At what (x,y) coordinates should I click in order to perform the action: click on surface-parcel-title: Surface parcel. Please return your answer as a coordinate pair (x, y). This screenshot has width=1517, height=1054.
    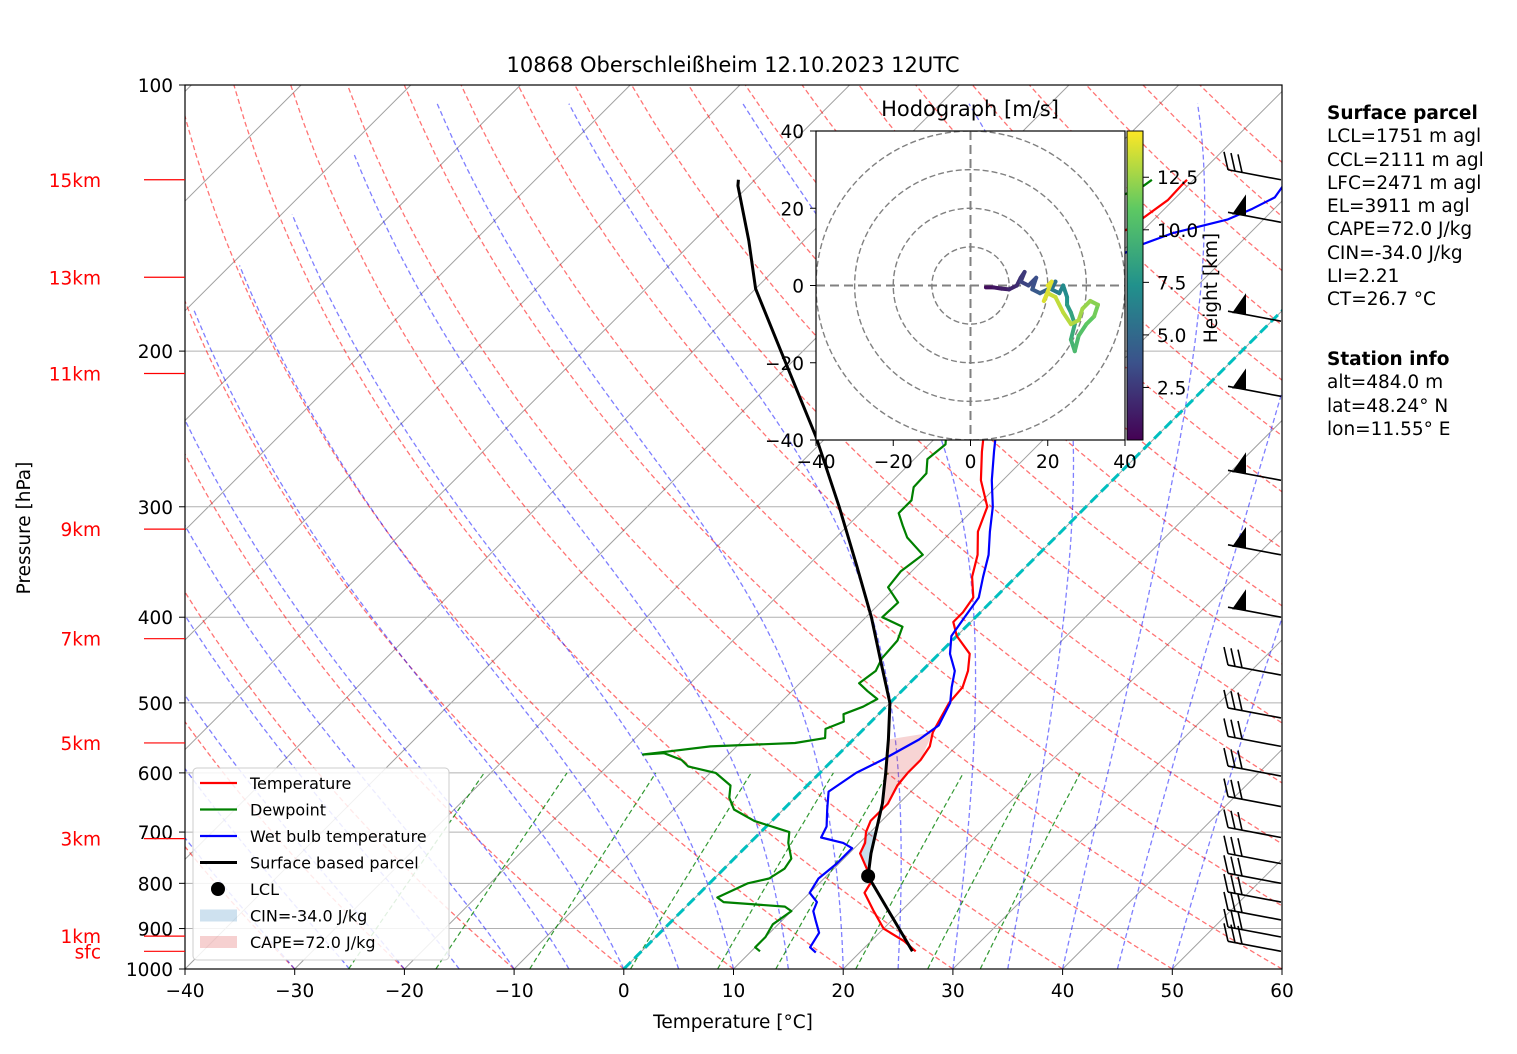
    Looking at the image, I should click on (1402, 113).